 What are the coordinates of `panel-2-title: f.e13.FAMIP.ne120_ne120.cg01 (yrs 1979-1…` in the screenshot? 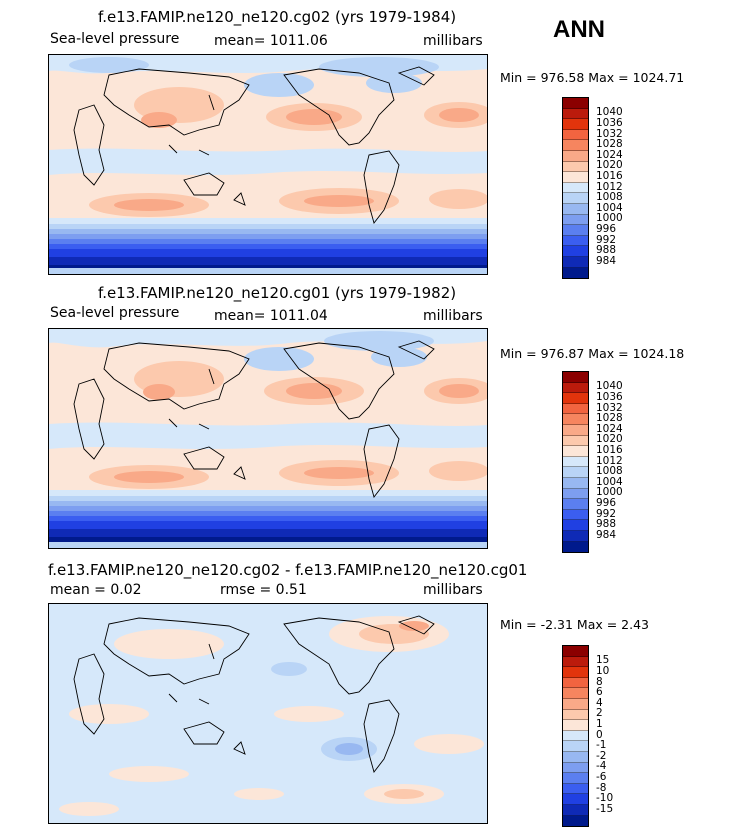 It's located at (277, 293).